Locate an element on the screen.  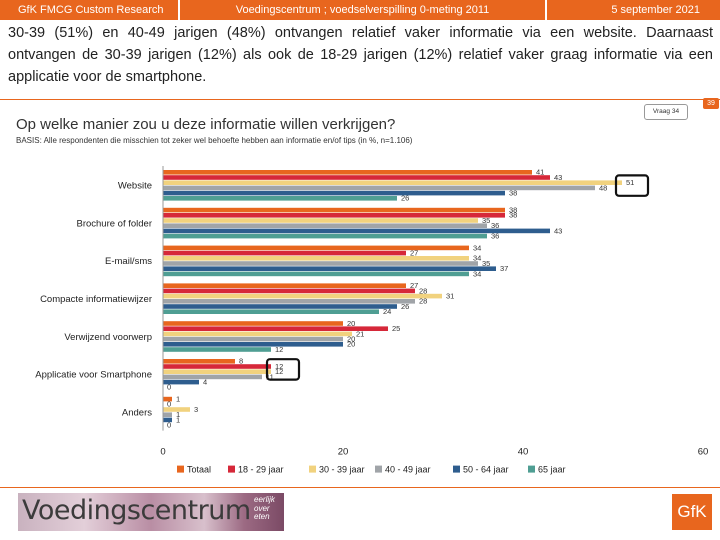
data-label: 8 is located at coordinates (241, 361).